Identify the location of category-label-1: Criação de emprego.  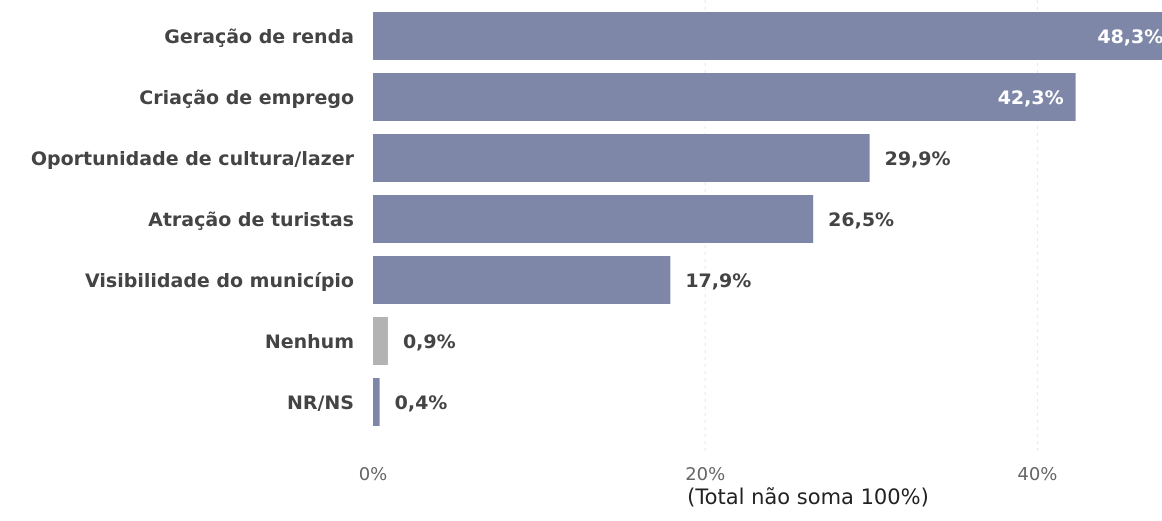
(246, 98).